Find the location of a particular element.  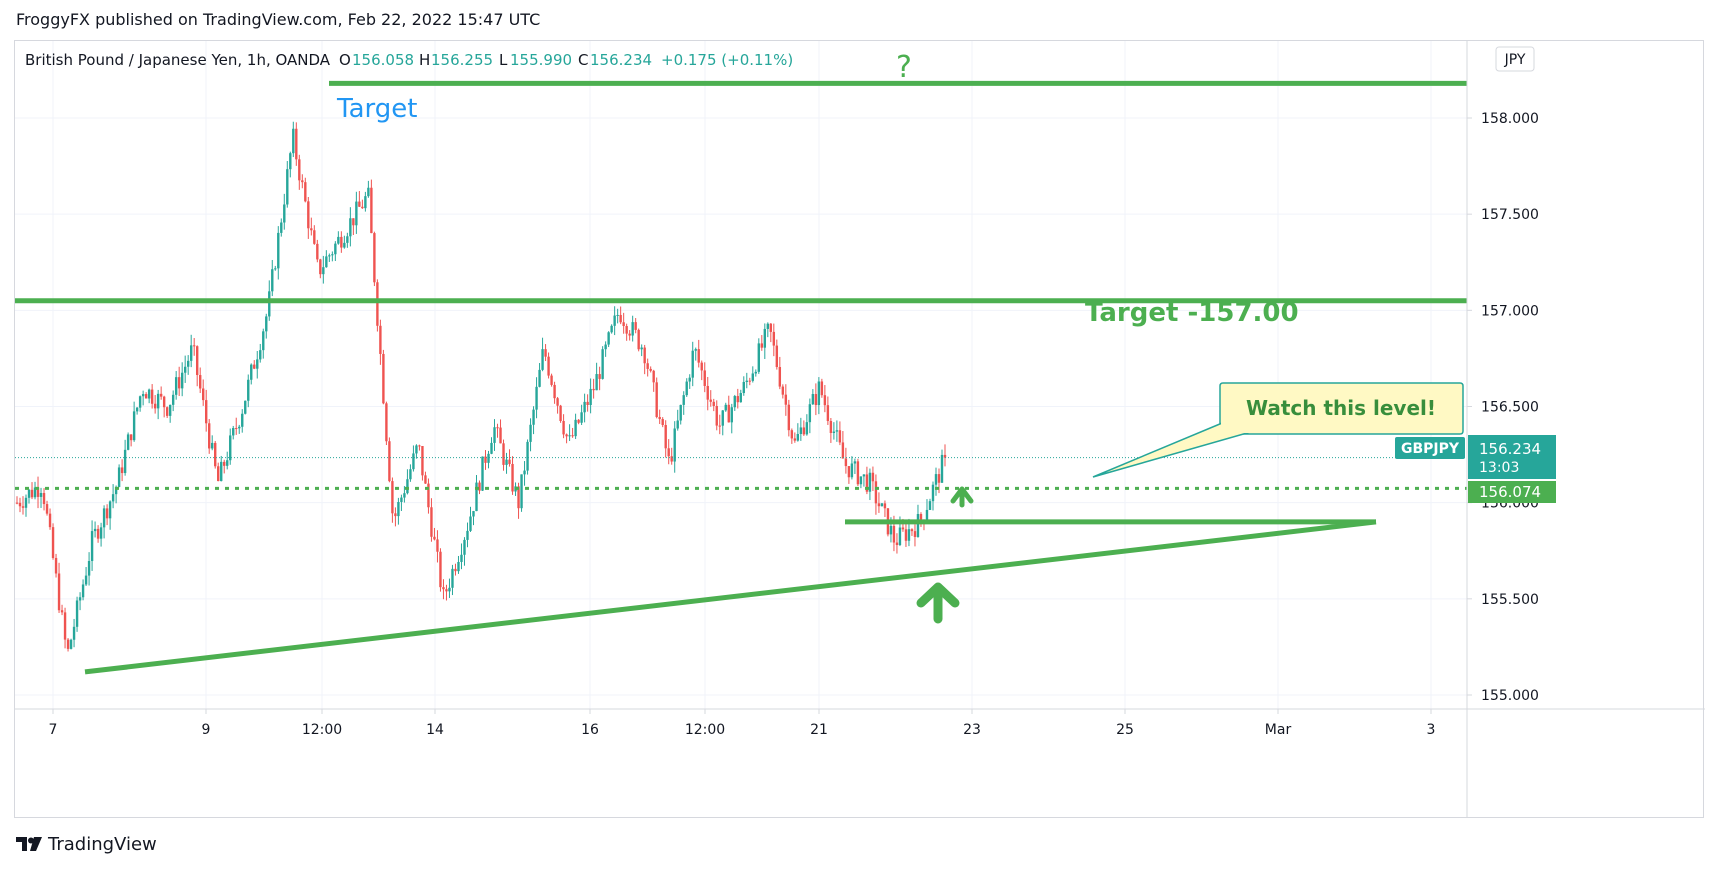

price-labels: GBPJPY 156.234 13:03 156.074 is located at coordinates (1475, 469).